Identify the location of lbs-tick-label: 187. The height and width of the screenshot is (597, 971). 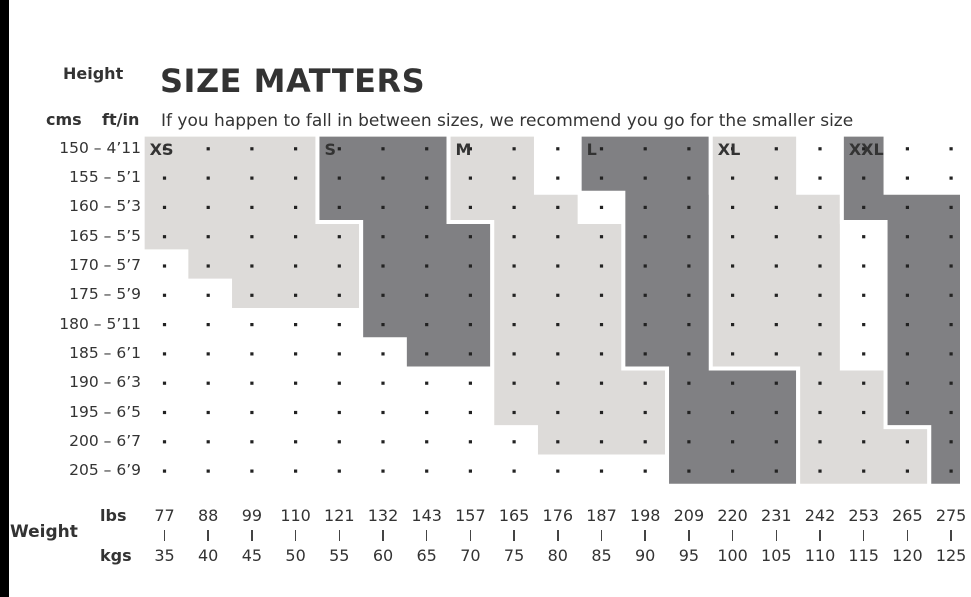
(601, 515).